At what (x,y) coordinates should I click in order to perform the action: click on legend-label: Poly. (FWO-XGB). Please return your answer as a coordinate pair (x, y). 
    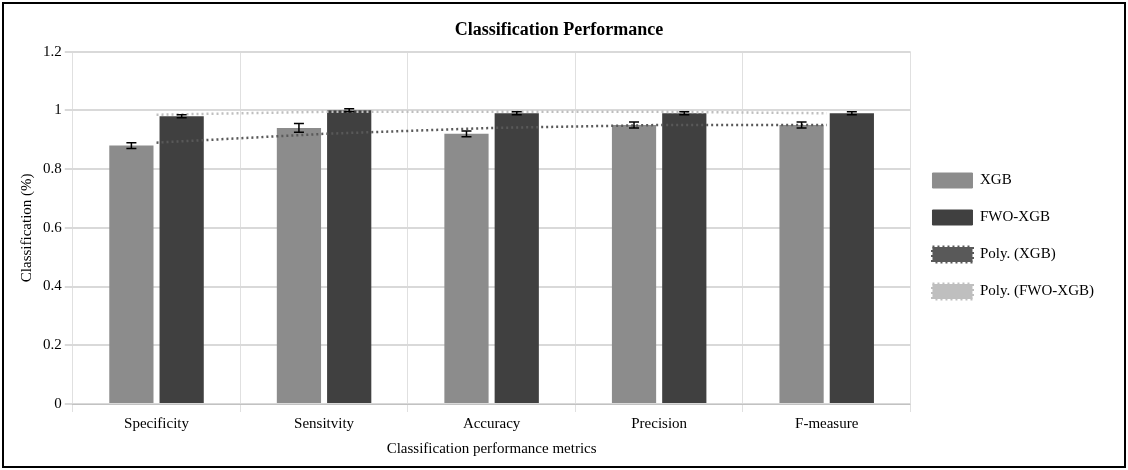
    Looking at the image, I should click on (1037, 291).